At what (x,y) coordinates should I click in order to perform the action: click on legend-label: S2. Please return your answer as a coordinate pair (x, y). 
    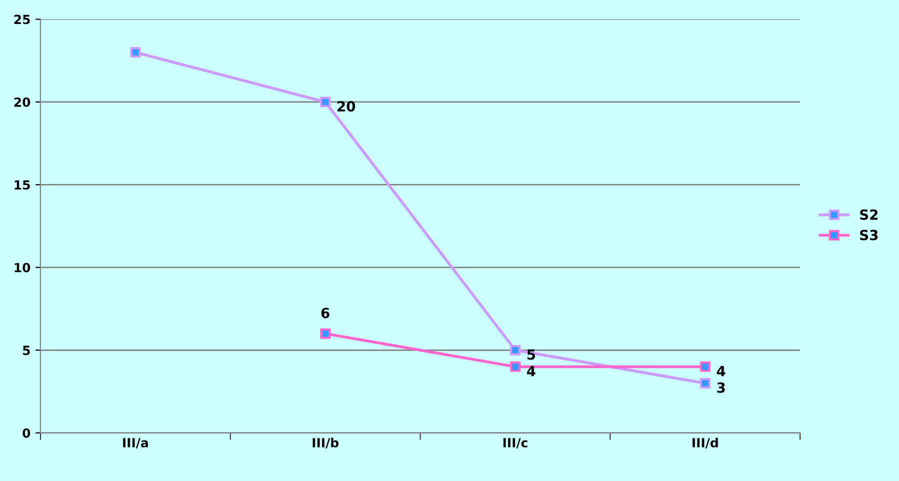
    Looking at the image, I should click on (869, 214).